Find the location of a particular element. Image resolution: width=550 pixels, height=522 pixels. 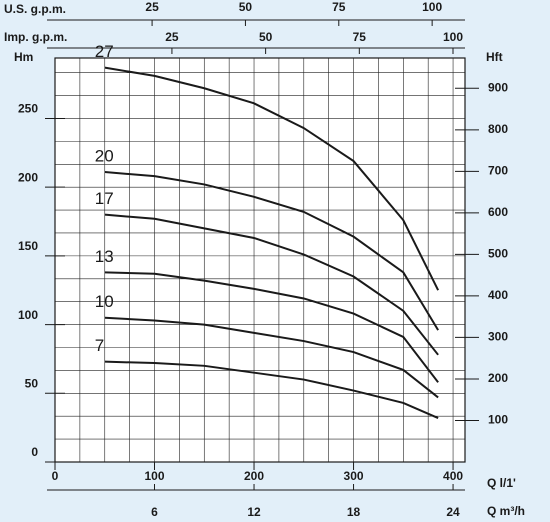

x-tick-label: 200 is located at coordinates (254, 476).